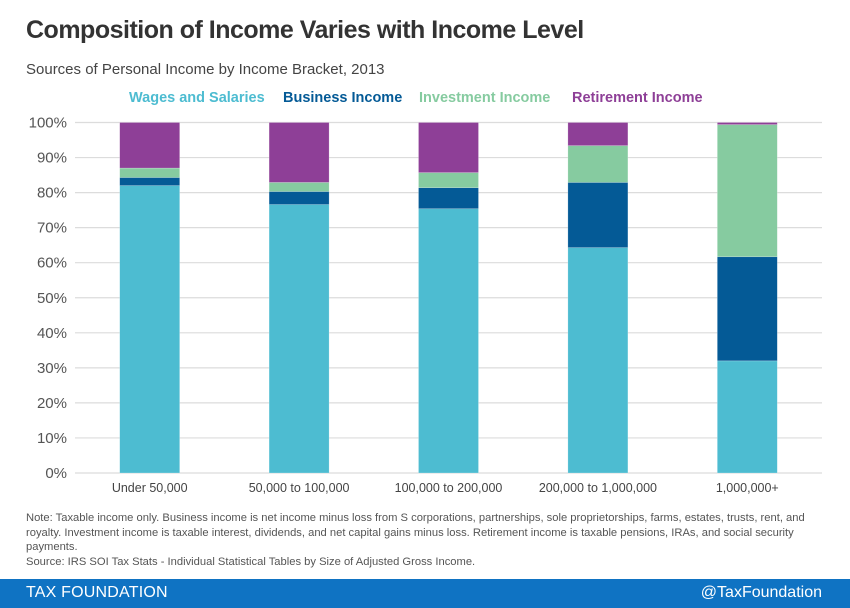 The height and width of the screenshot is (608, 850). What do you see at coordinates (52, 158) in the screenshot?
I see `y-tick-label: 90%` at bounding box center [52, 158].